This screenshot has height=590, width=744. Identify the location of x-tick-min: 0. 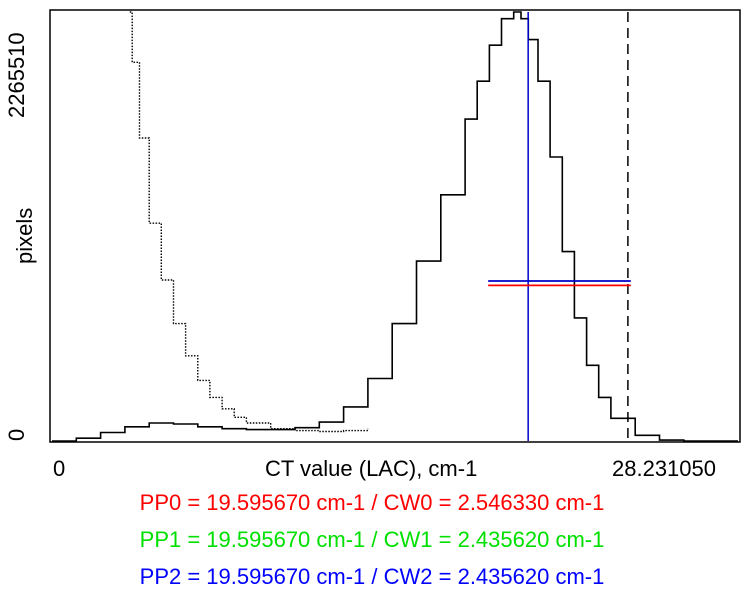
(59, 468).